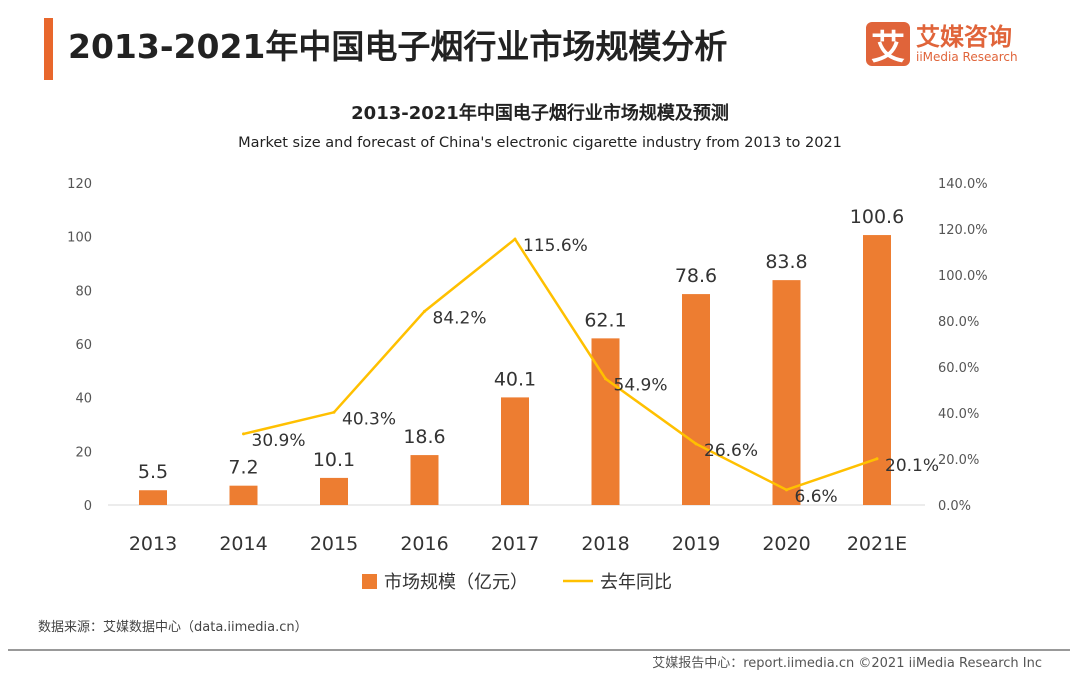 This screenshot has height=680, width=1080. I want to click on logo-cn: 艾媒咨询, so click(964, 37).